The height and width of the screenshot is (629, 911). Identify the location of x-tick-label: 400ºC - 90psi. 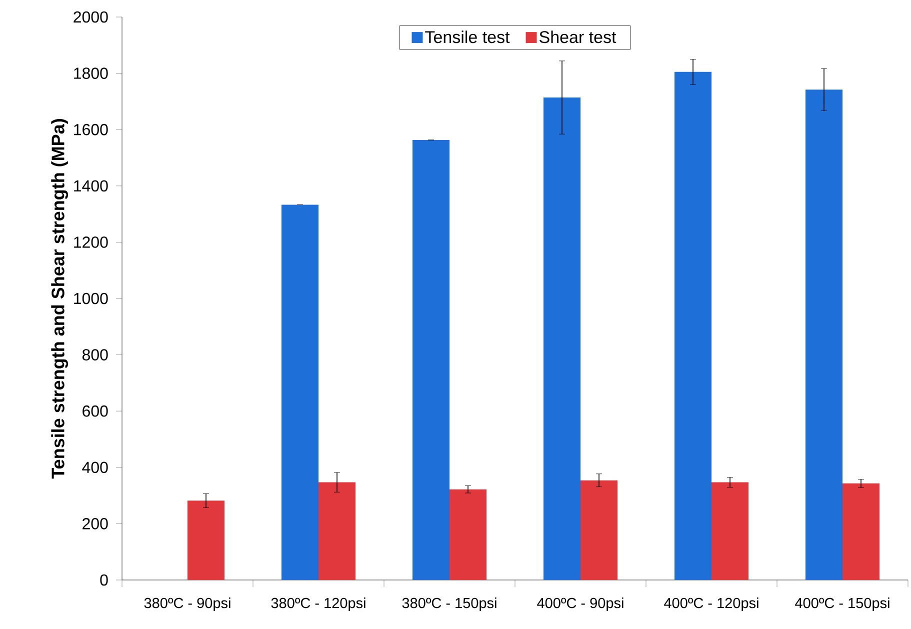
(580, 605).